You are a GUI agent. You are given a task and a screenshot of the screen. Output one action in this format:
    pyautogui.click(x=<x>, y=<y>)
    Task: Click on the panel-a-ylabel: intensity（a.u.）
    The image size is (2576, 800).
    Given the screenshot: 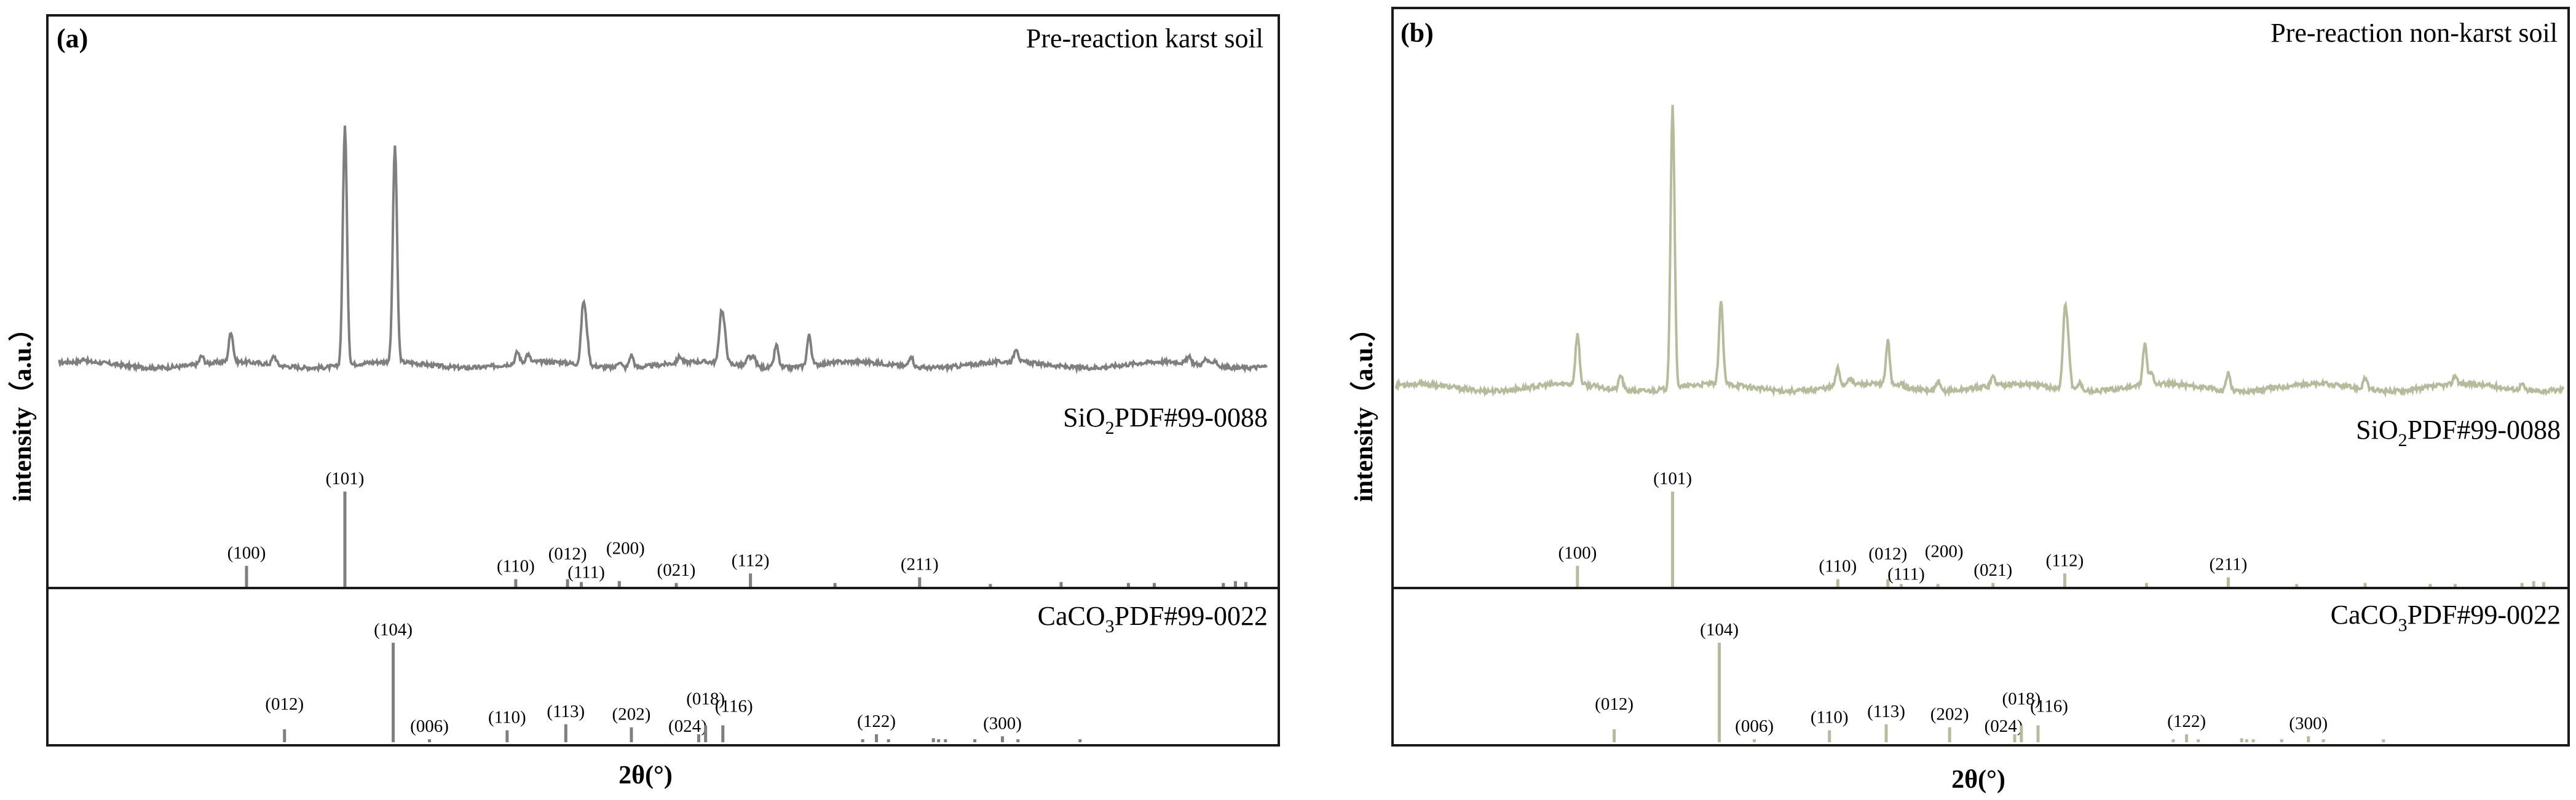 What is the action you would take?
    pyautogui.click(x=22, y=408)
    